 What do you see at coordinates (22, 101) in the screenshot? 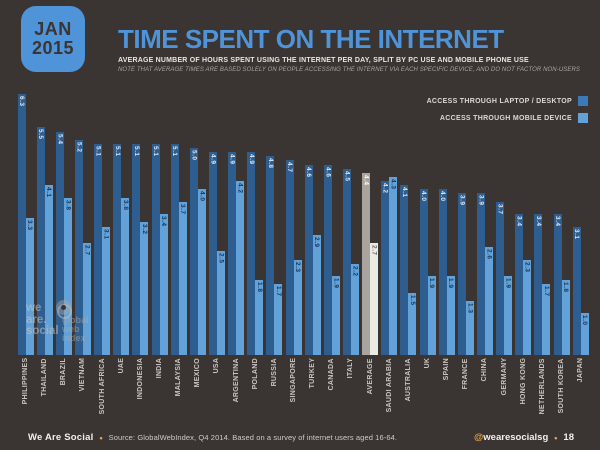
I see `bar-value: 6.3` at bounding box center [22, 101].